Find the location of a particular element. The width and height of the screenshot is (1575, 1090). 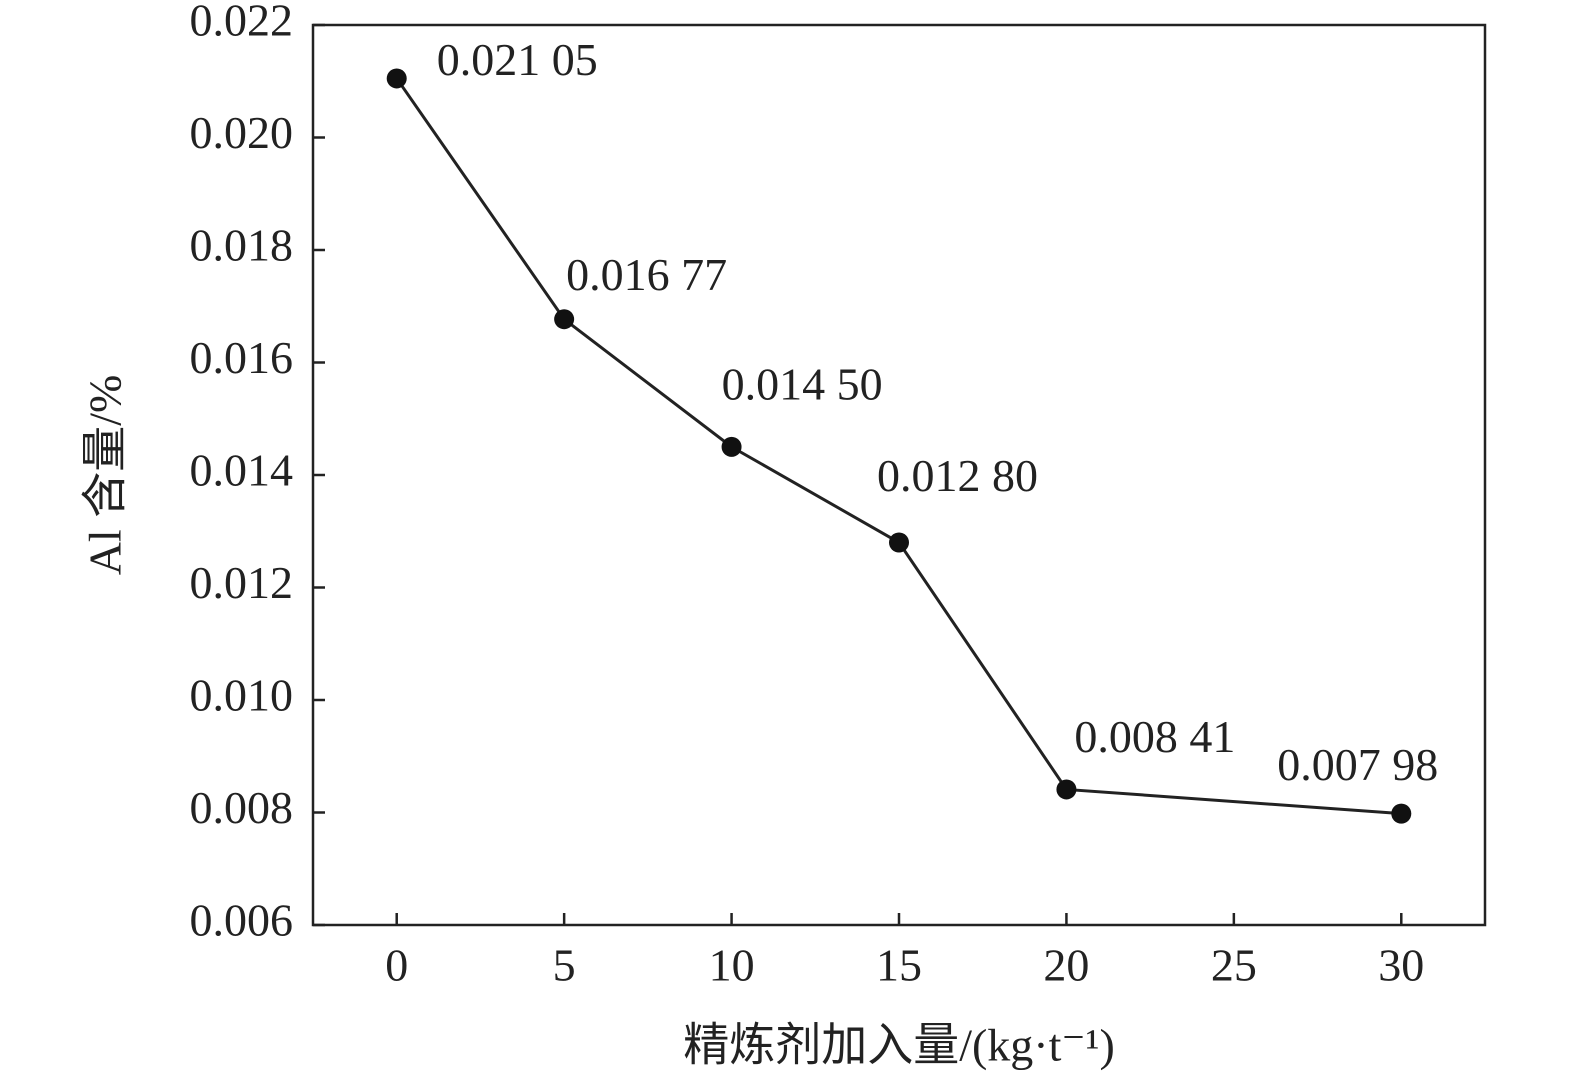

y-tick-label: 0.014 is located at coordinates (242, 470).